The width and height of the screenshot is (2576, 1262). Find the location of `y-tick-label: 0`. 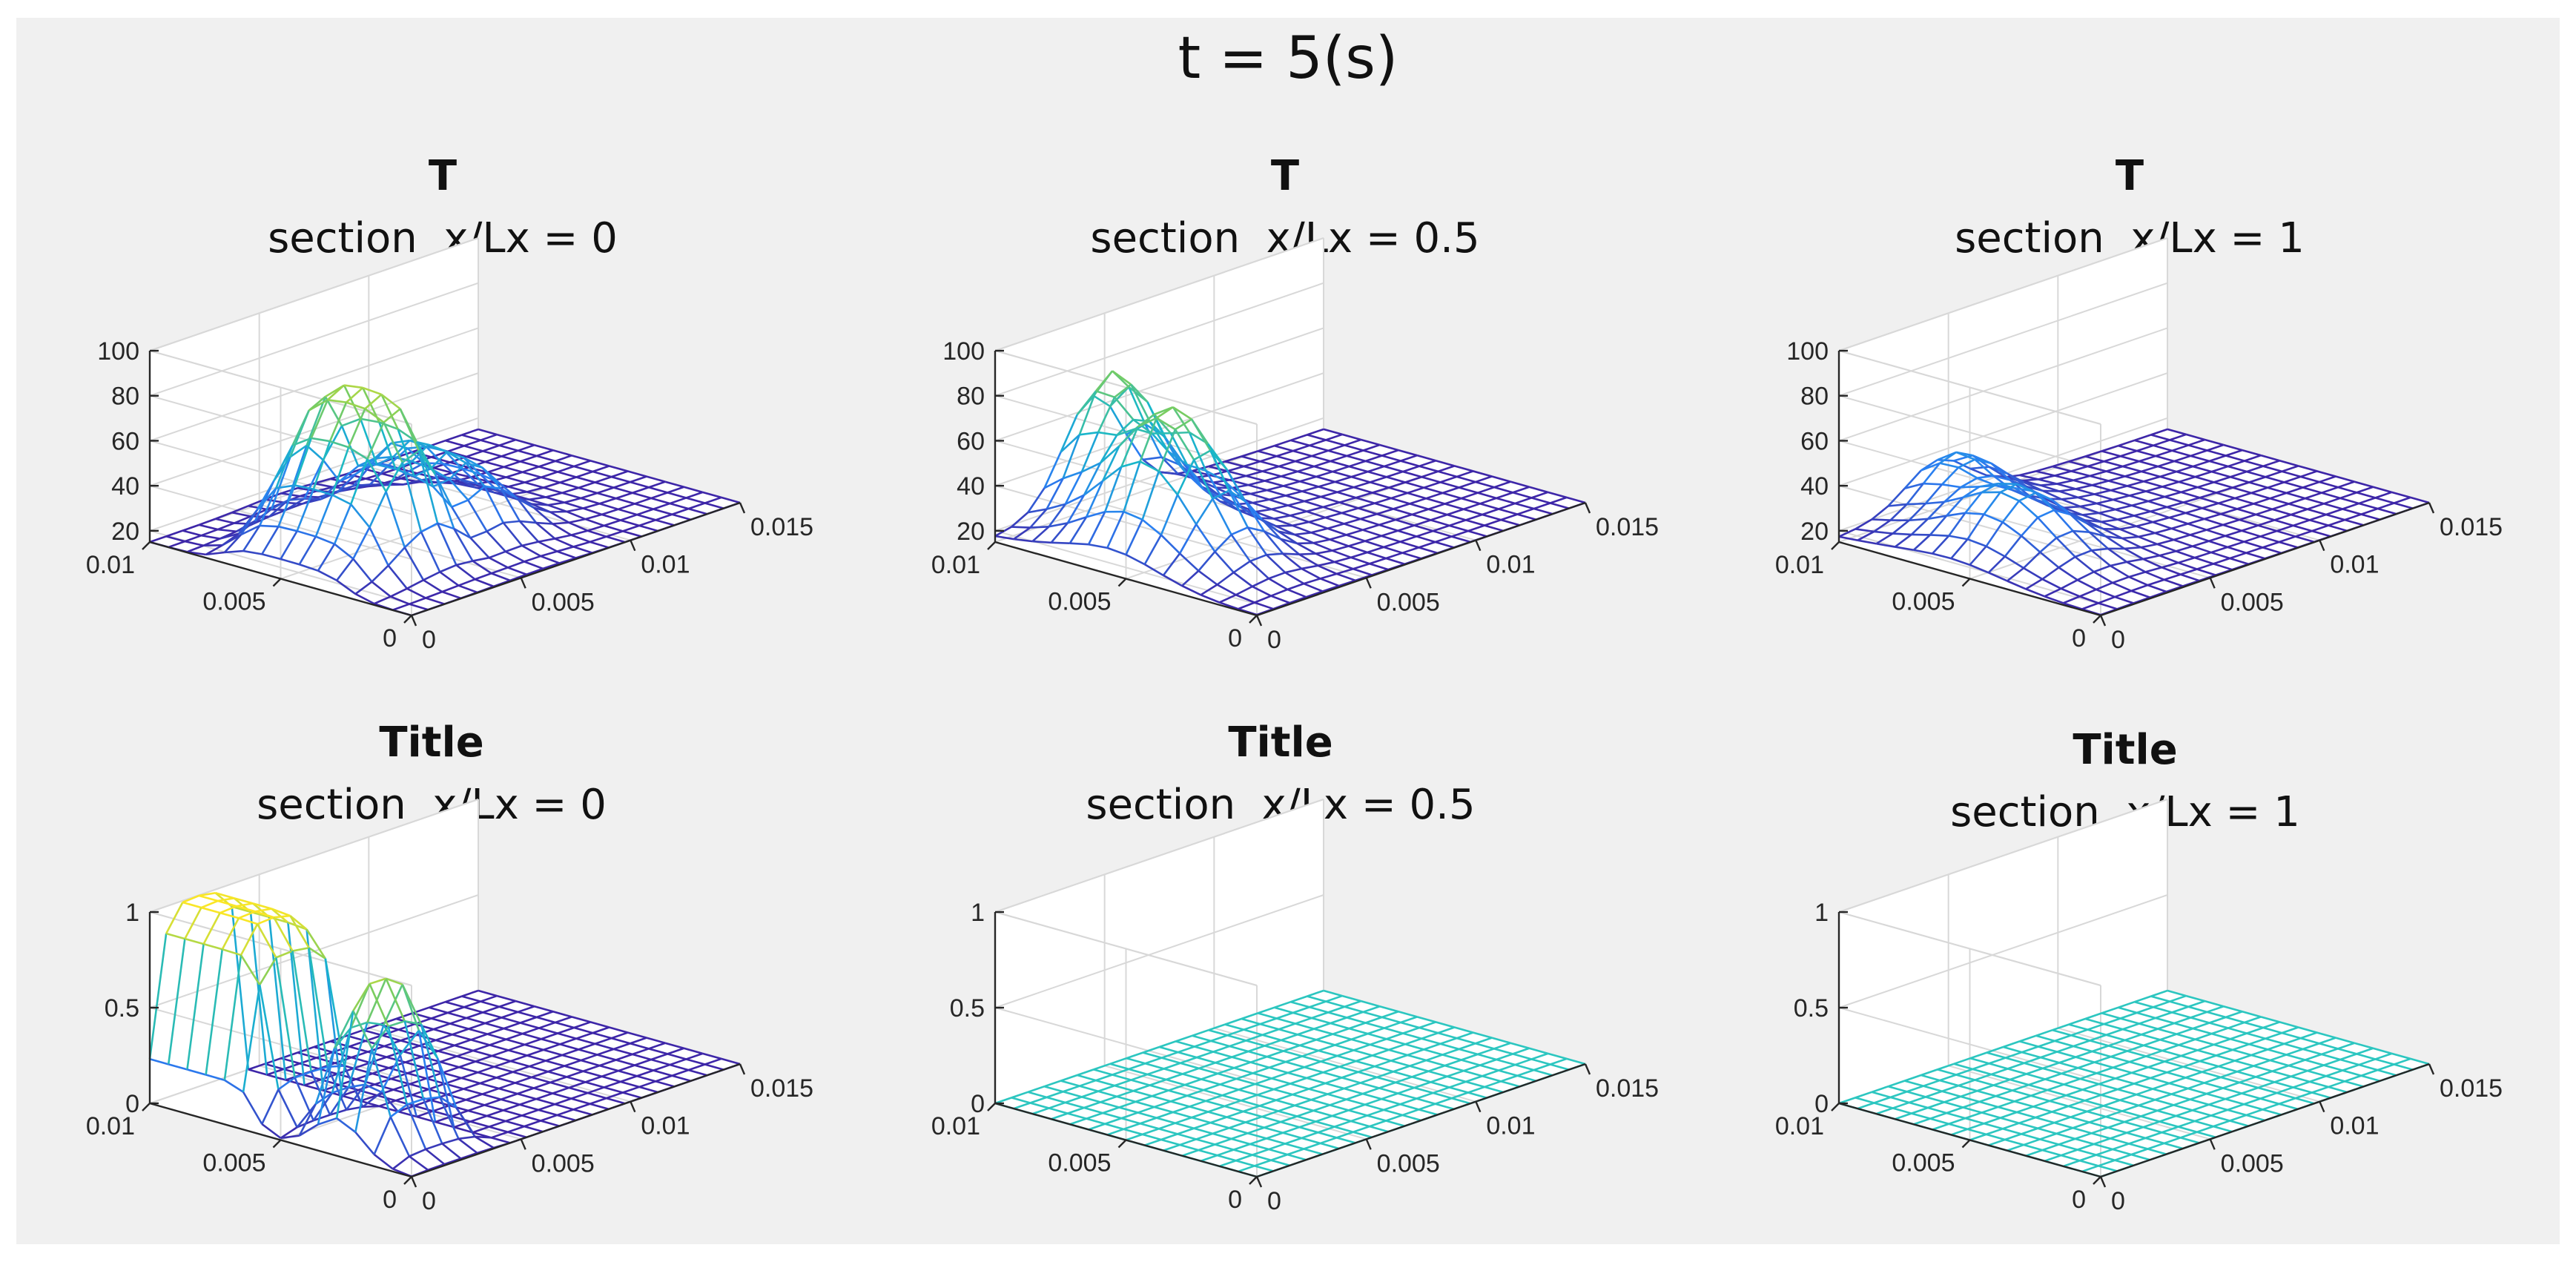

y-tick-label: 0 is located at coordinates (390, 1200).